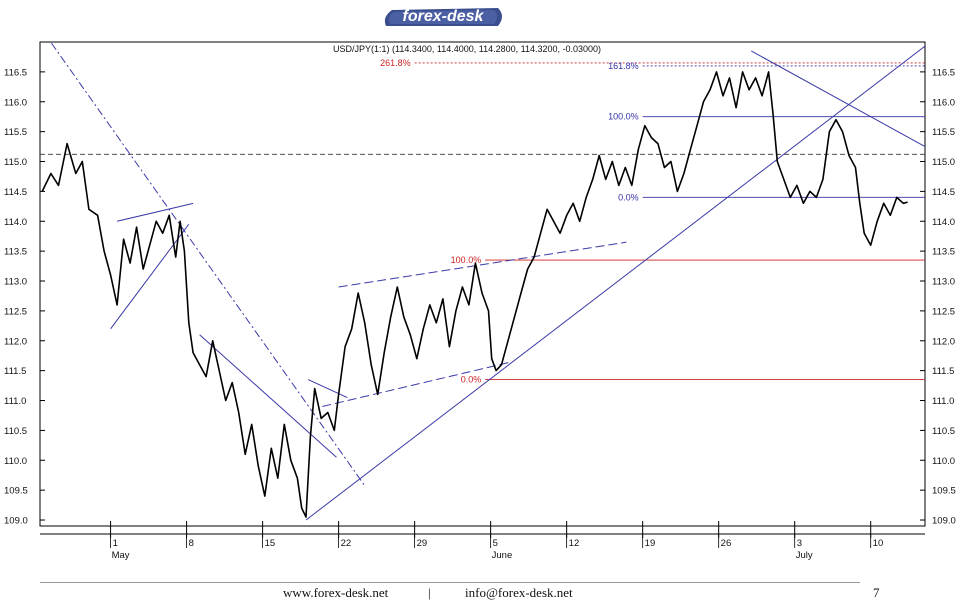  What do you see at coordinates (943, 371) in the screenshot?
I see `y-tick-label-right: 111.5` at bounding box center [943, 371].